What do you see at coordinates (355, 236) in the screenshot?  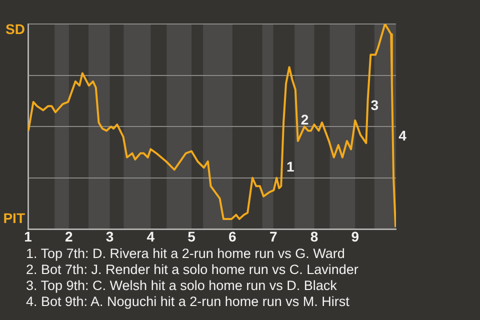 I see `x-tick-label: 9` at bounding box center [355, 236].